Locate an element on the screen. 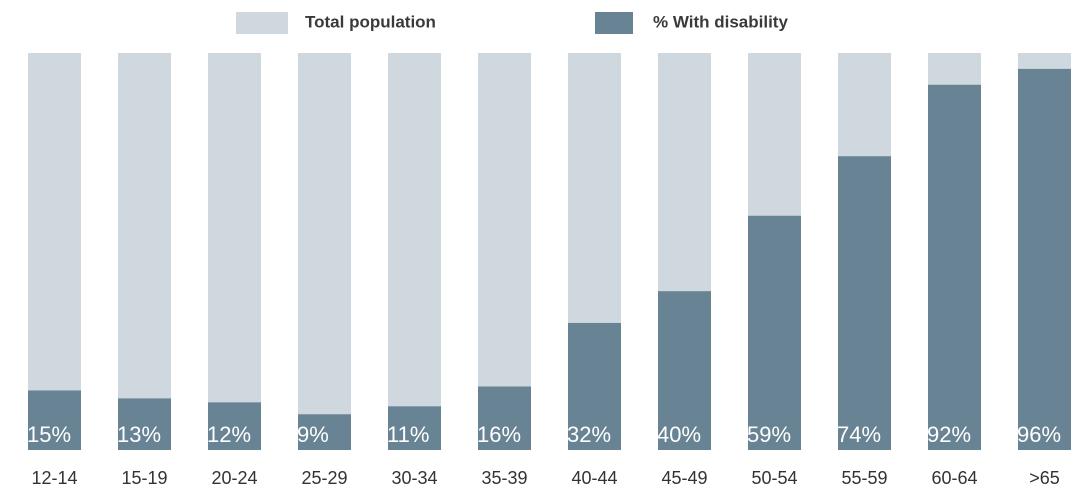 The height and width of the screenshot is (491, 1078). value-label: 16% is located at coordinates (499, 434).